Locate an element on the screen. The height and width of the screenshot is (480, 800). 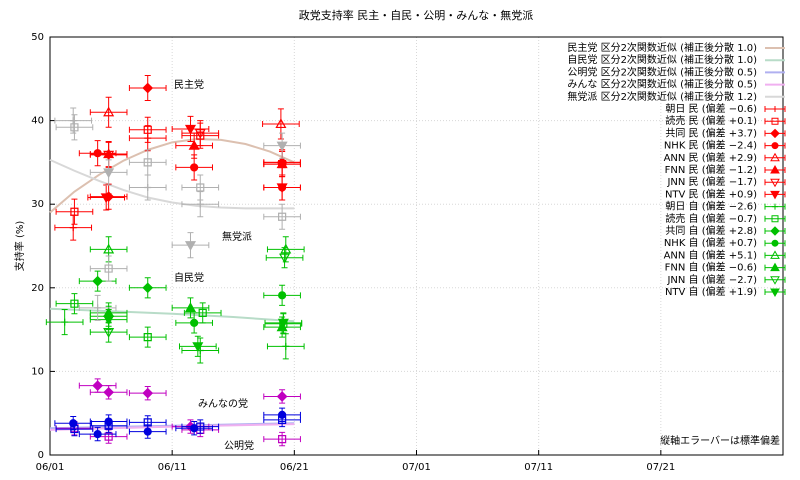
legend-label: 無党派 区分2次関数近似 (補正後分散 1.2) is located at coordinates (662, 96).